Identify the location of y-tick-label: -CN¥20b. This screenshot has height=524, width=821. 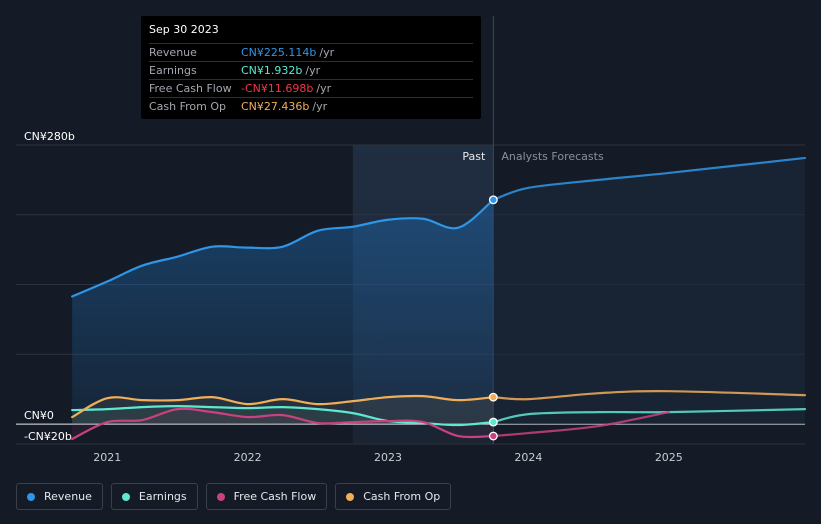
(48, 436).